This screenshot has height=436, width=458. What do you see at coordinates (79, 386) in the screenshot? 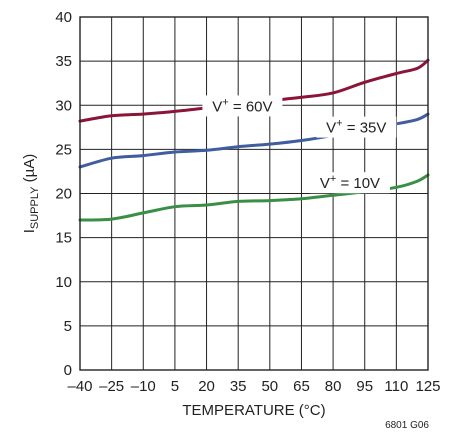
I see `x-tick-label: –40` at bounding box center [79, 386].